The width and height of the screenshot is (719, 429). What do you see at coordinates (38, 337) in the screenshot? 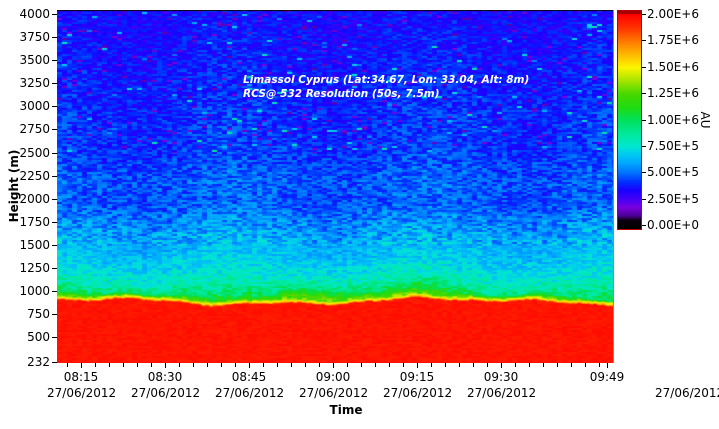
I see `y-tick-label: 500` at bounding box center [38, 337].